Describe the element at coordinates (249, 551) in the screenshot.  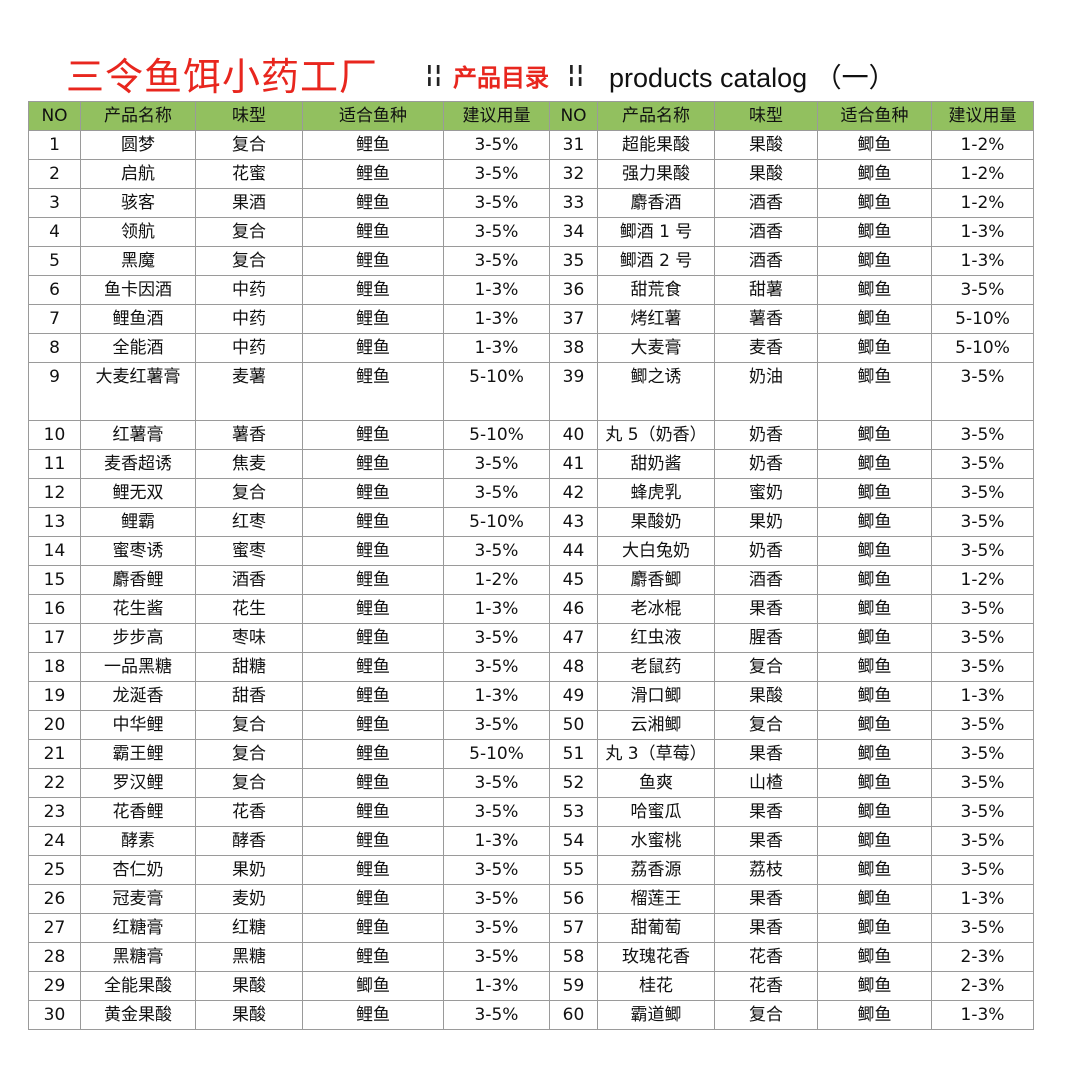
I see `cell-flavor: 蜜枣` at that location.